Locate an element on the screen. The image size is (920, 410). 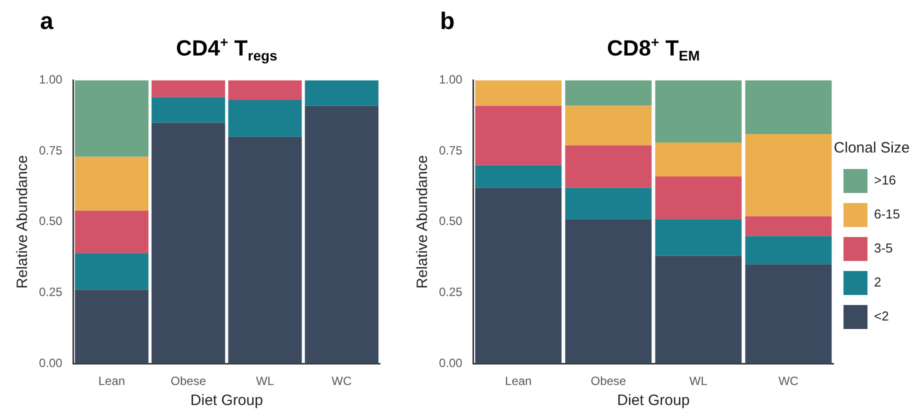
text: b is located at coordinates (447, 22).